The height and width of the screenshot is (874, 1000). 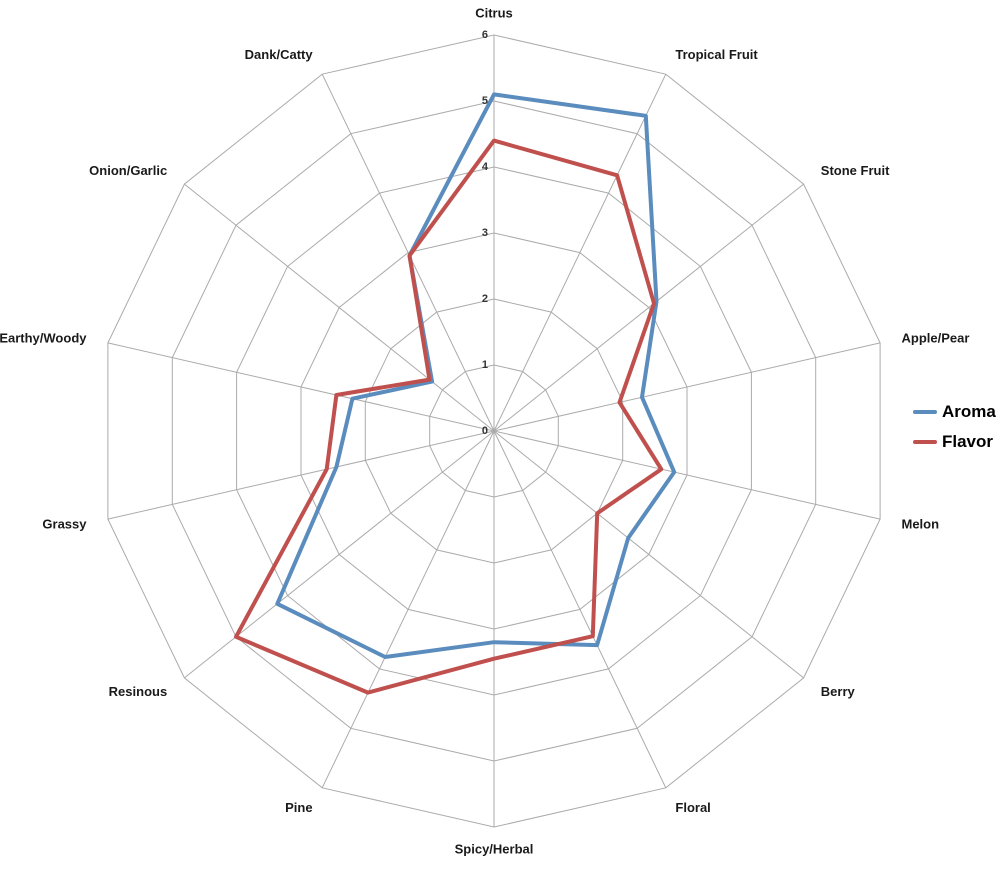 I want to click on legend-label-aroma: Aroma, so click(x=969, y=411).